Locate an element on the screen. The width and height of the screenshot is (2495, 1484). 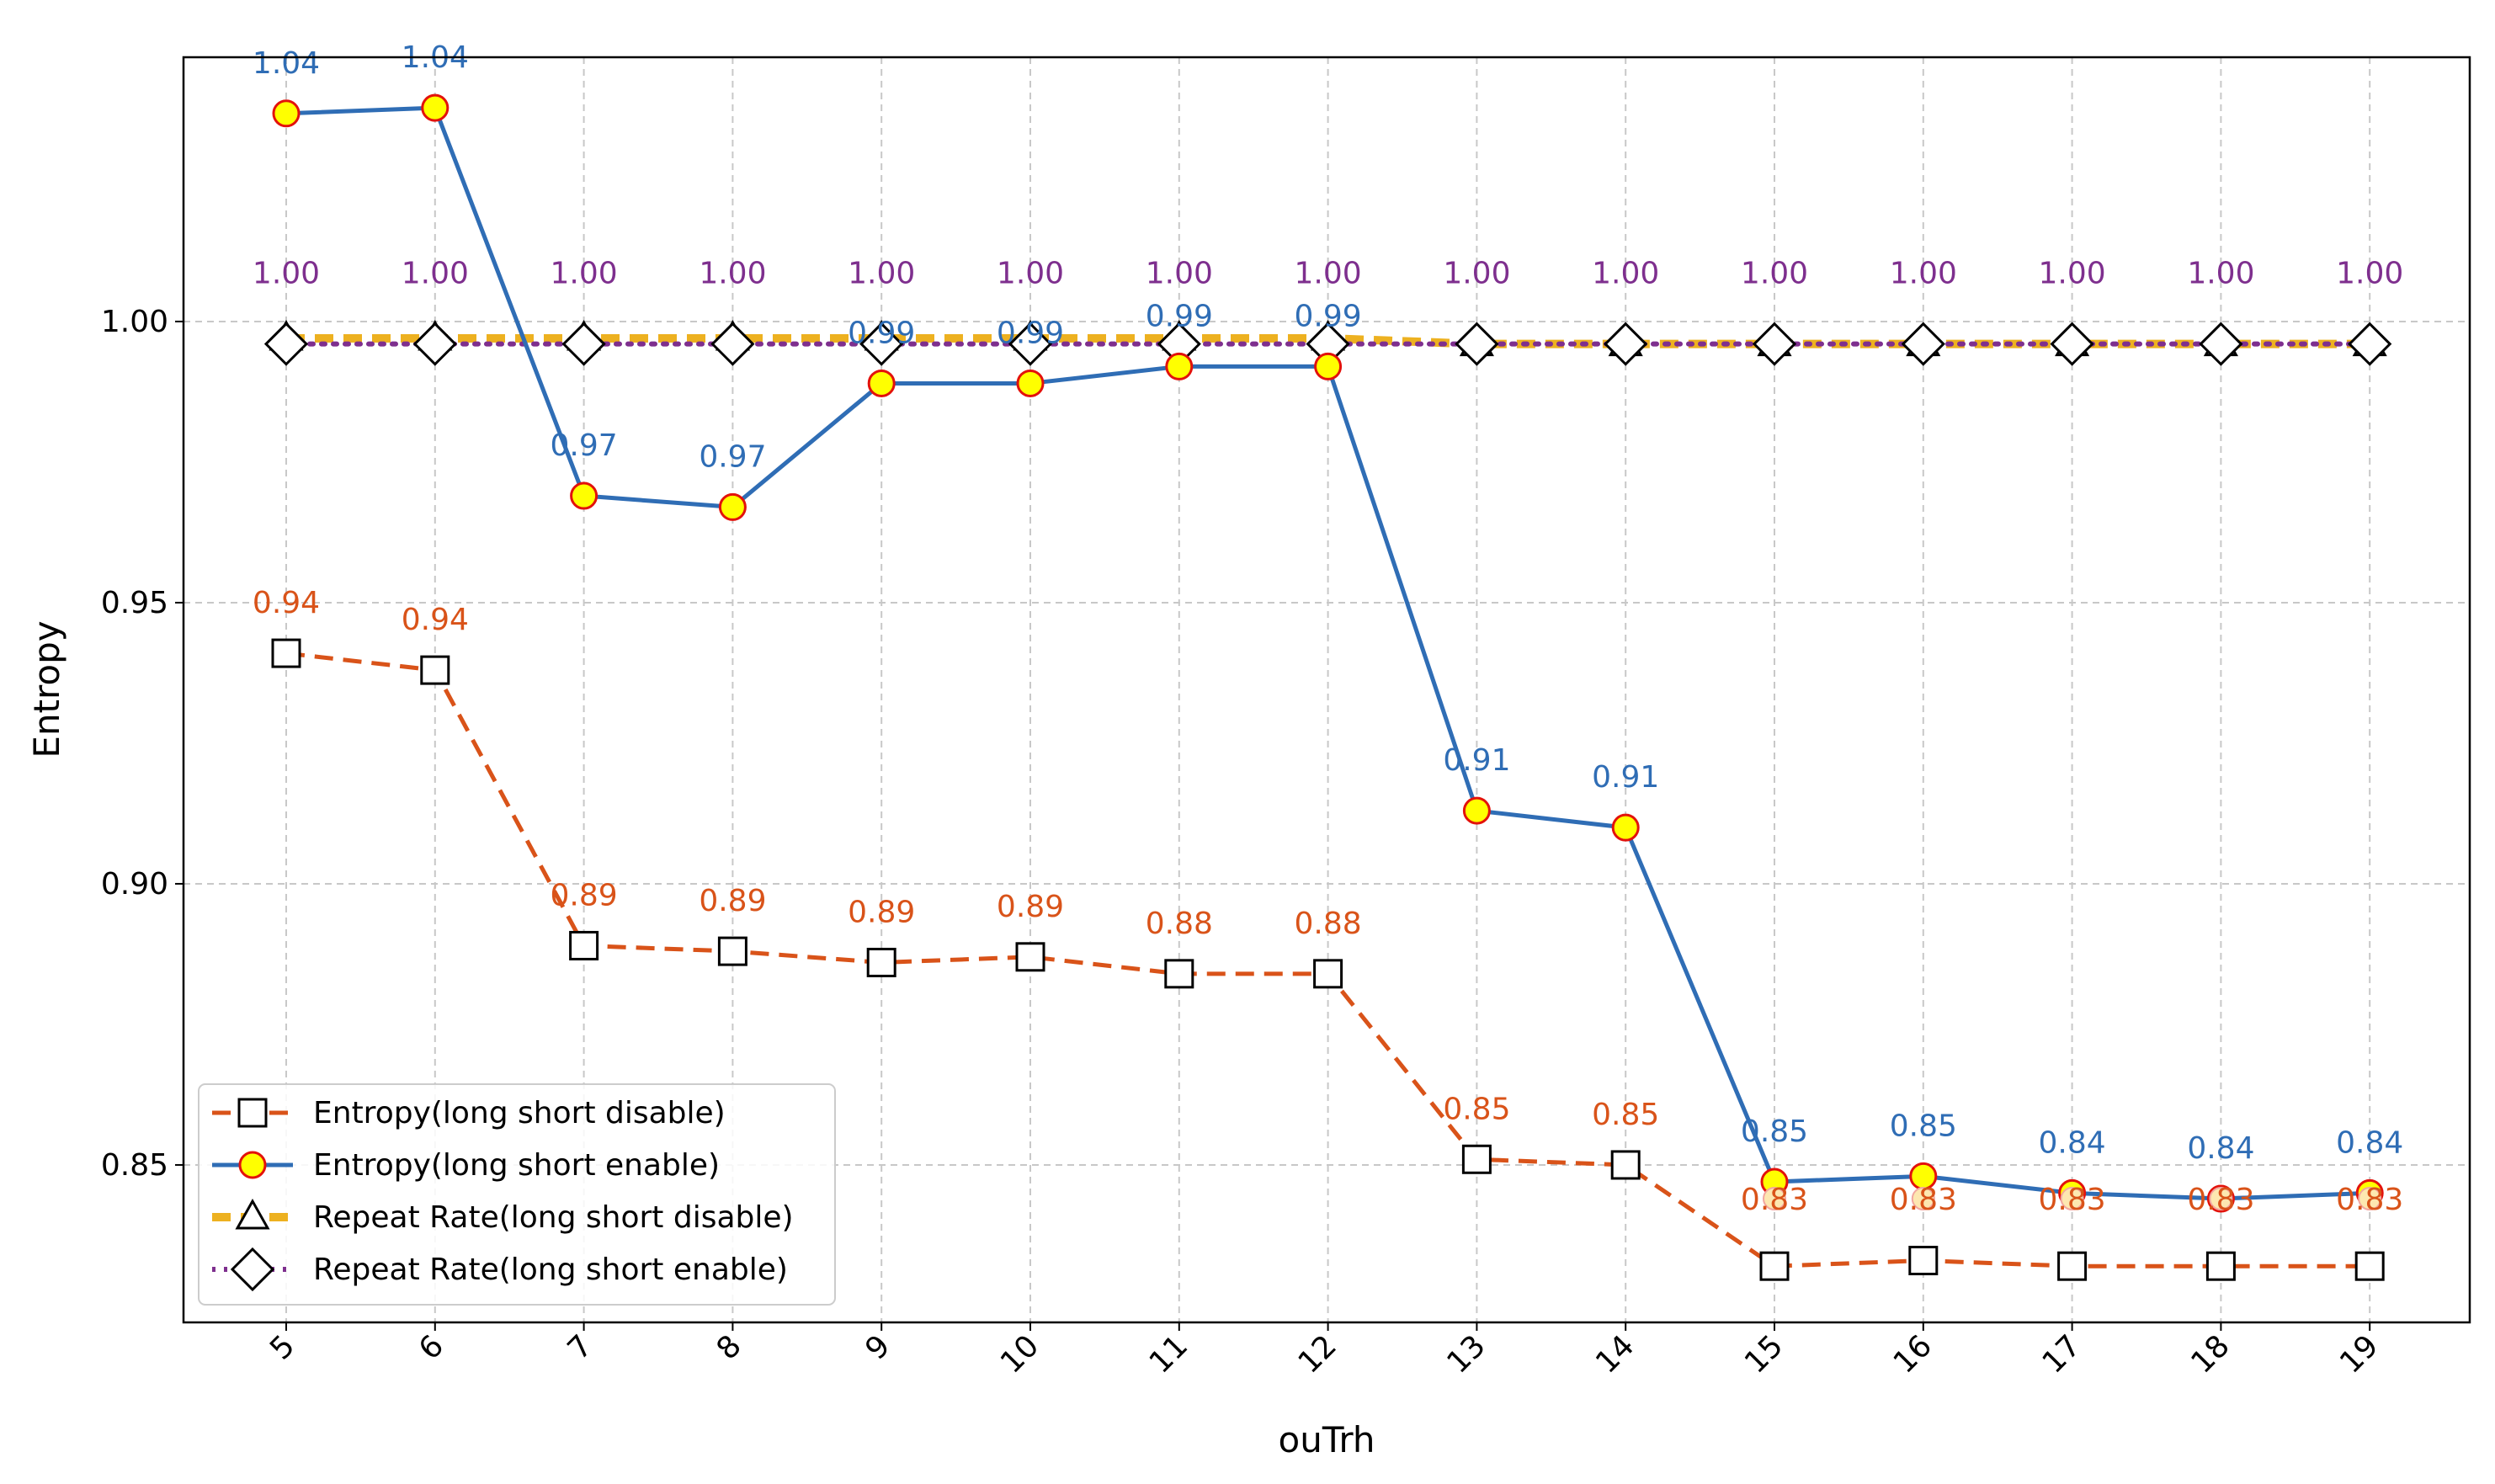
legend-label: Repeat Rate(long short enable) is located at coordinates (550, 1270).